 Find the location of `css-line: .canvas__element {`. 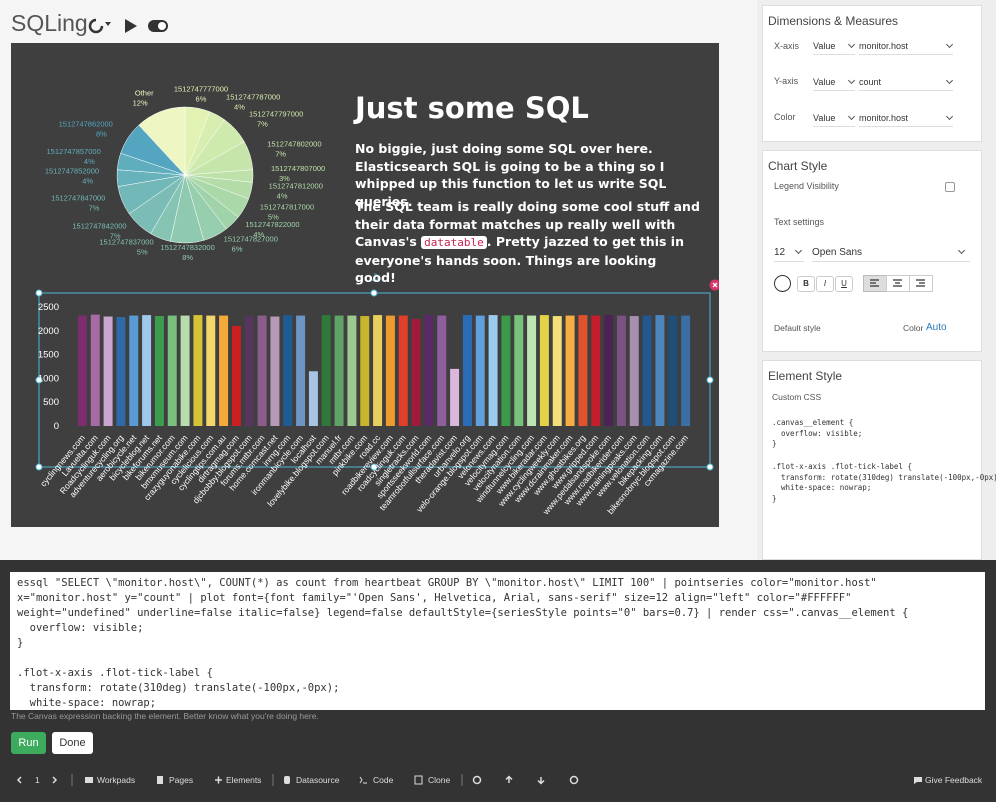

css-line: .canvas__element { is located at coordinates (813, 422).